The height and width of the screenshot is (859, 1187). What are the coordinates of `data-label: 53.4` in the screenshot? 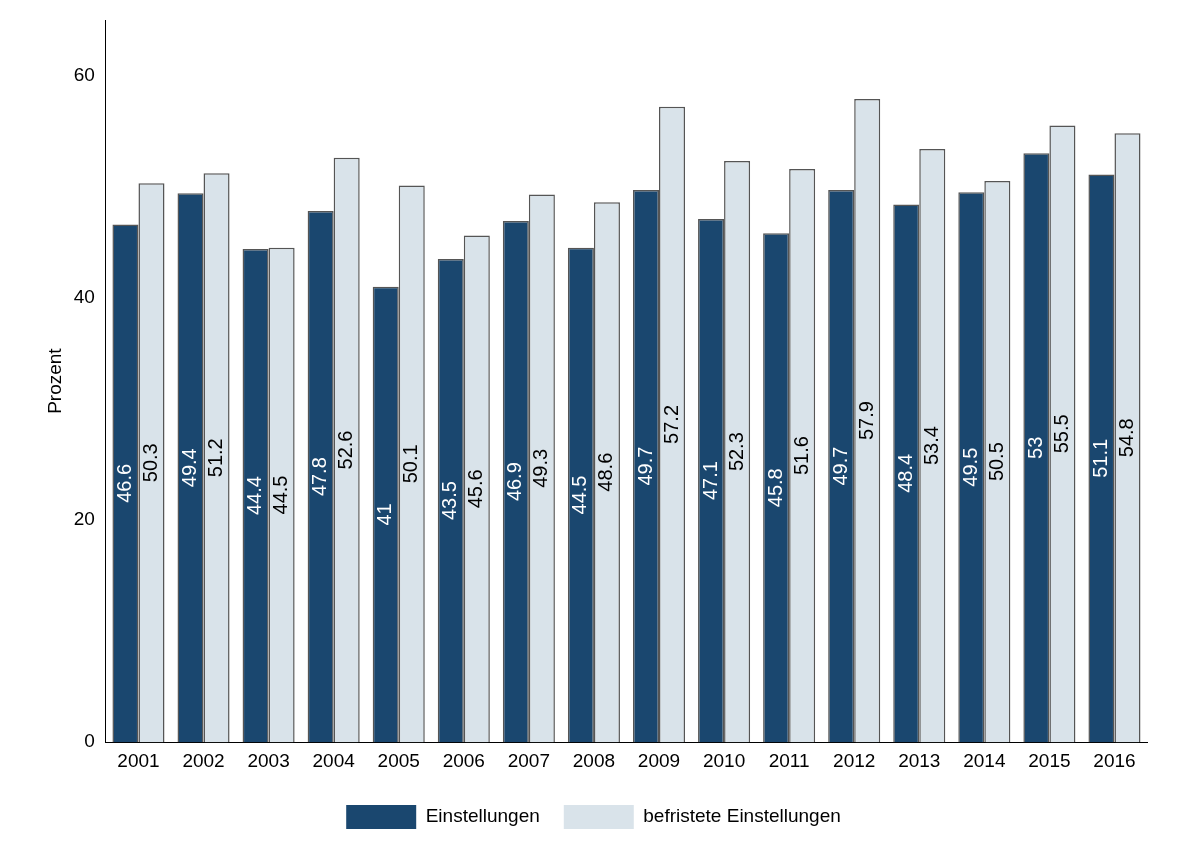 It's located at (930, 446).